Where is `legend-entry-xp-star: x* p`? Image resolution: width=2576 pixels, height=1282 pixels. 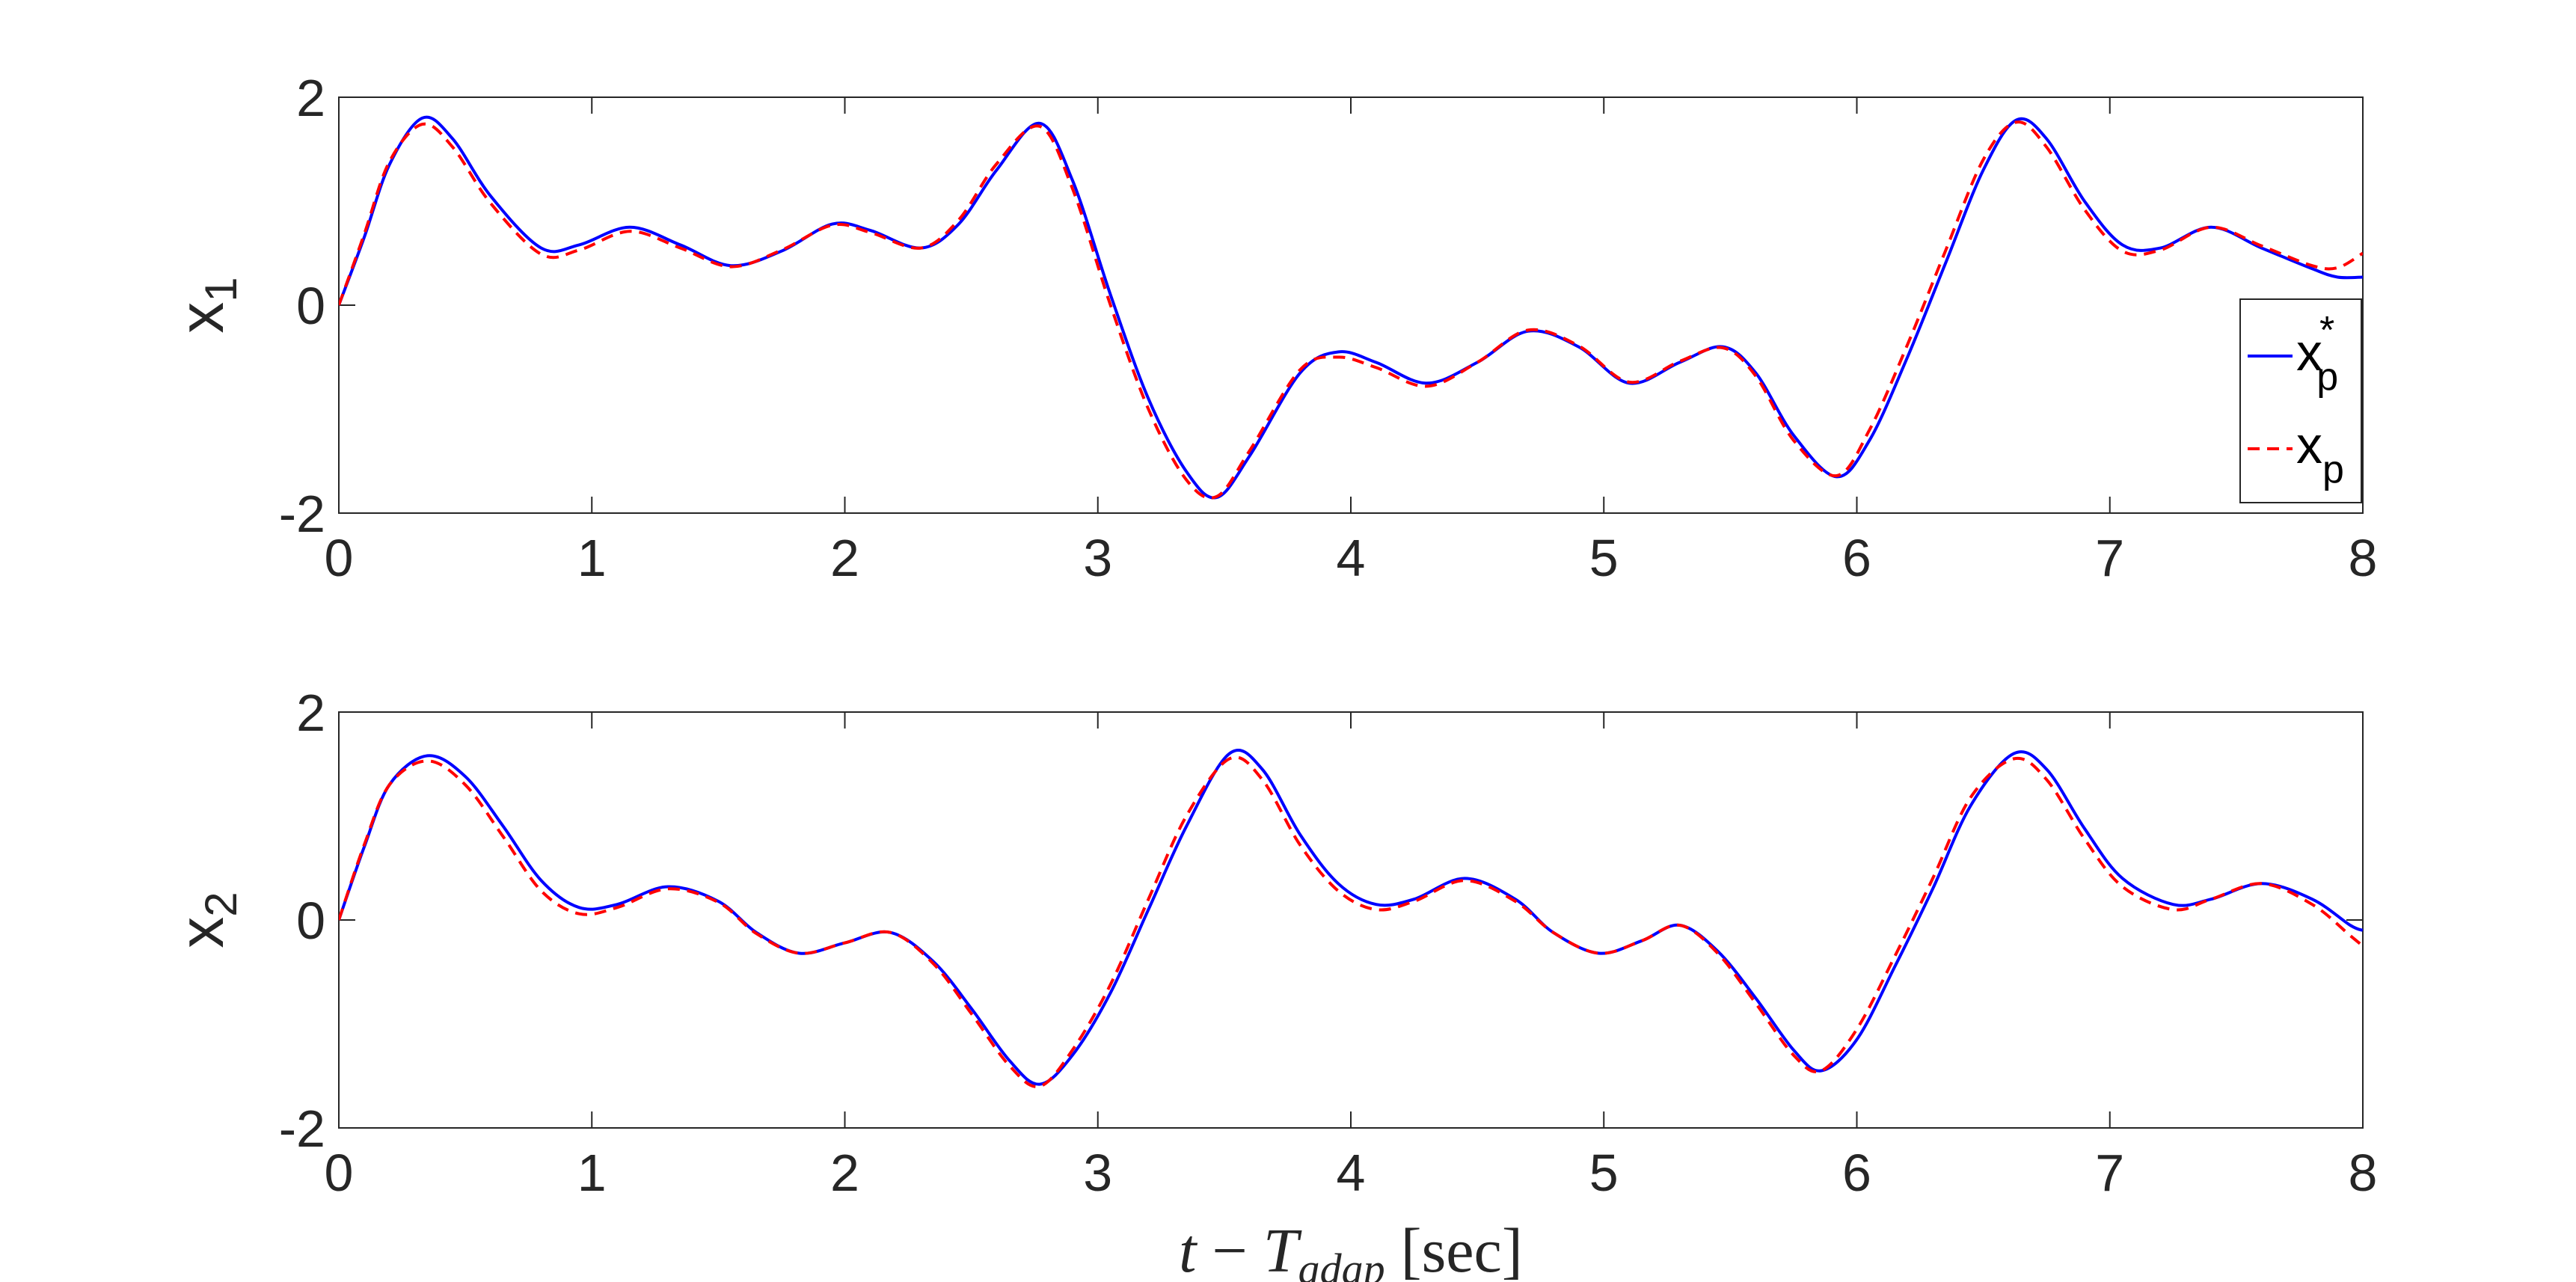 legend-entry-xp-star: x* p is located at coordinates (2317, 354).